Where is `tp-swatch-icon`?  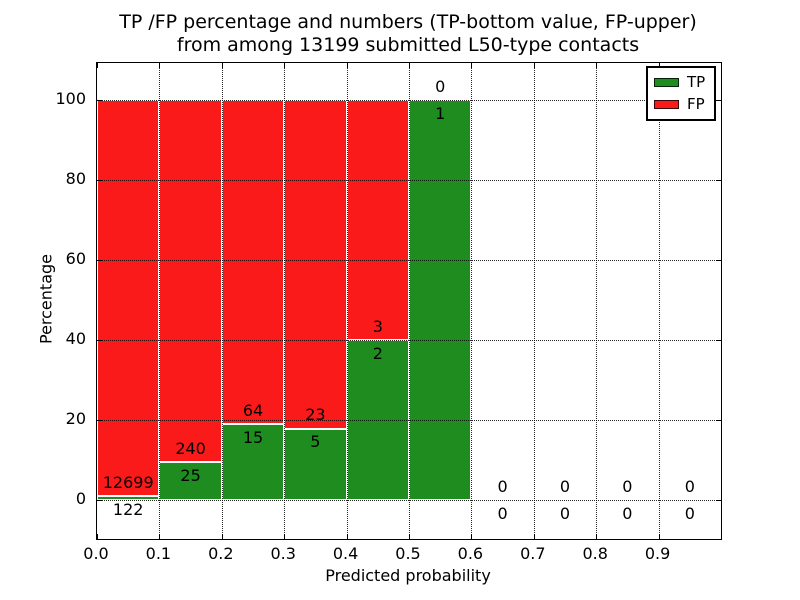
tp-swatch-icon is located at coordinates (666, 82).